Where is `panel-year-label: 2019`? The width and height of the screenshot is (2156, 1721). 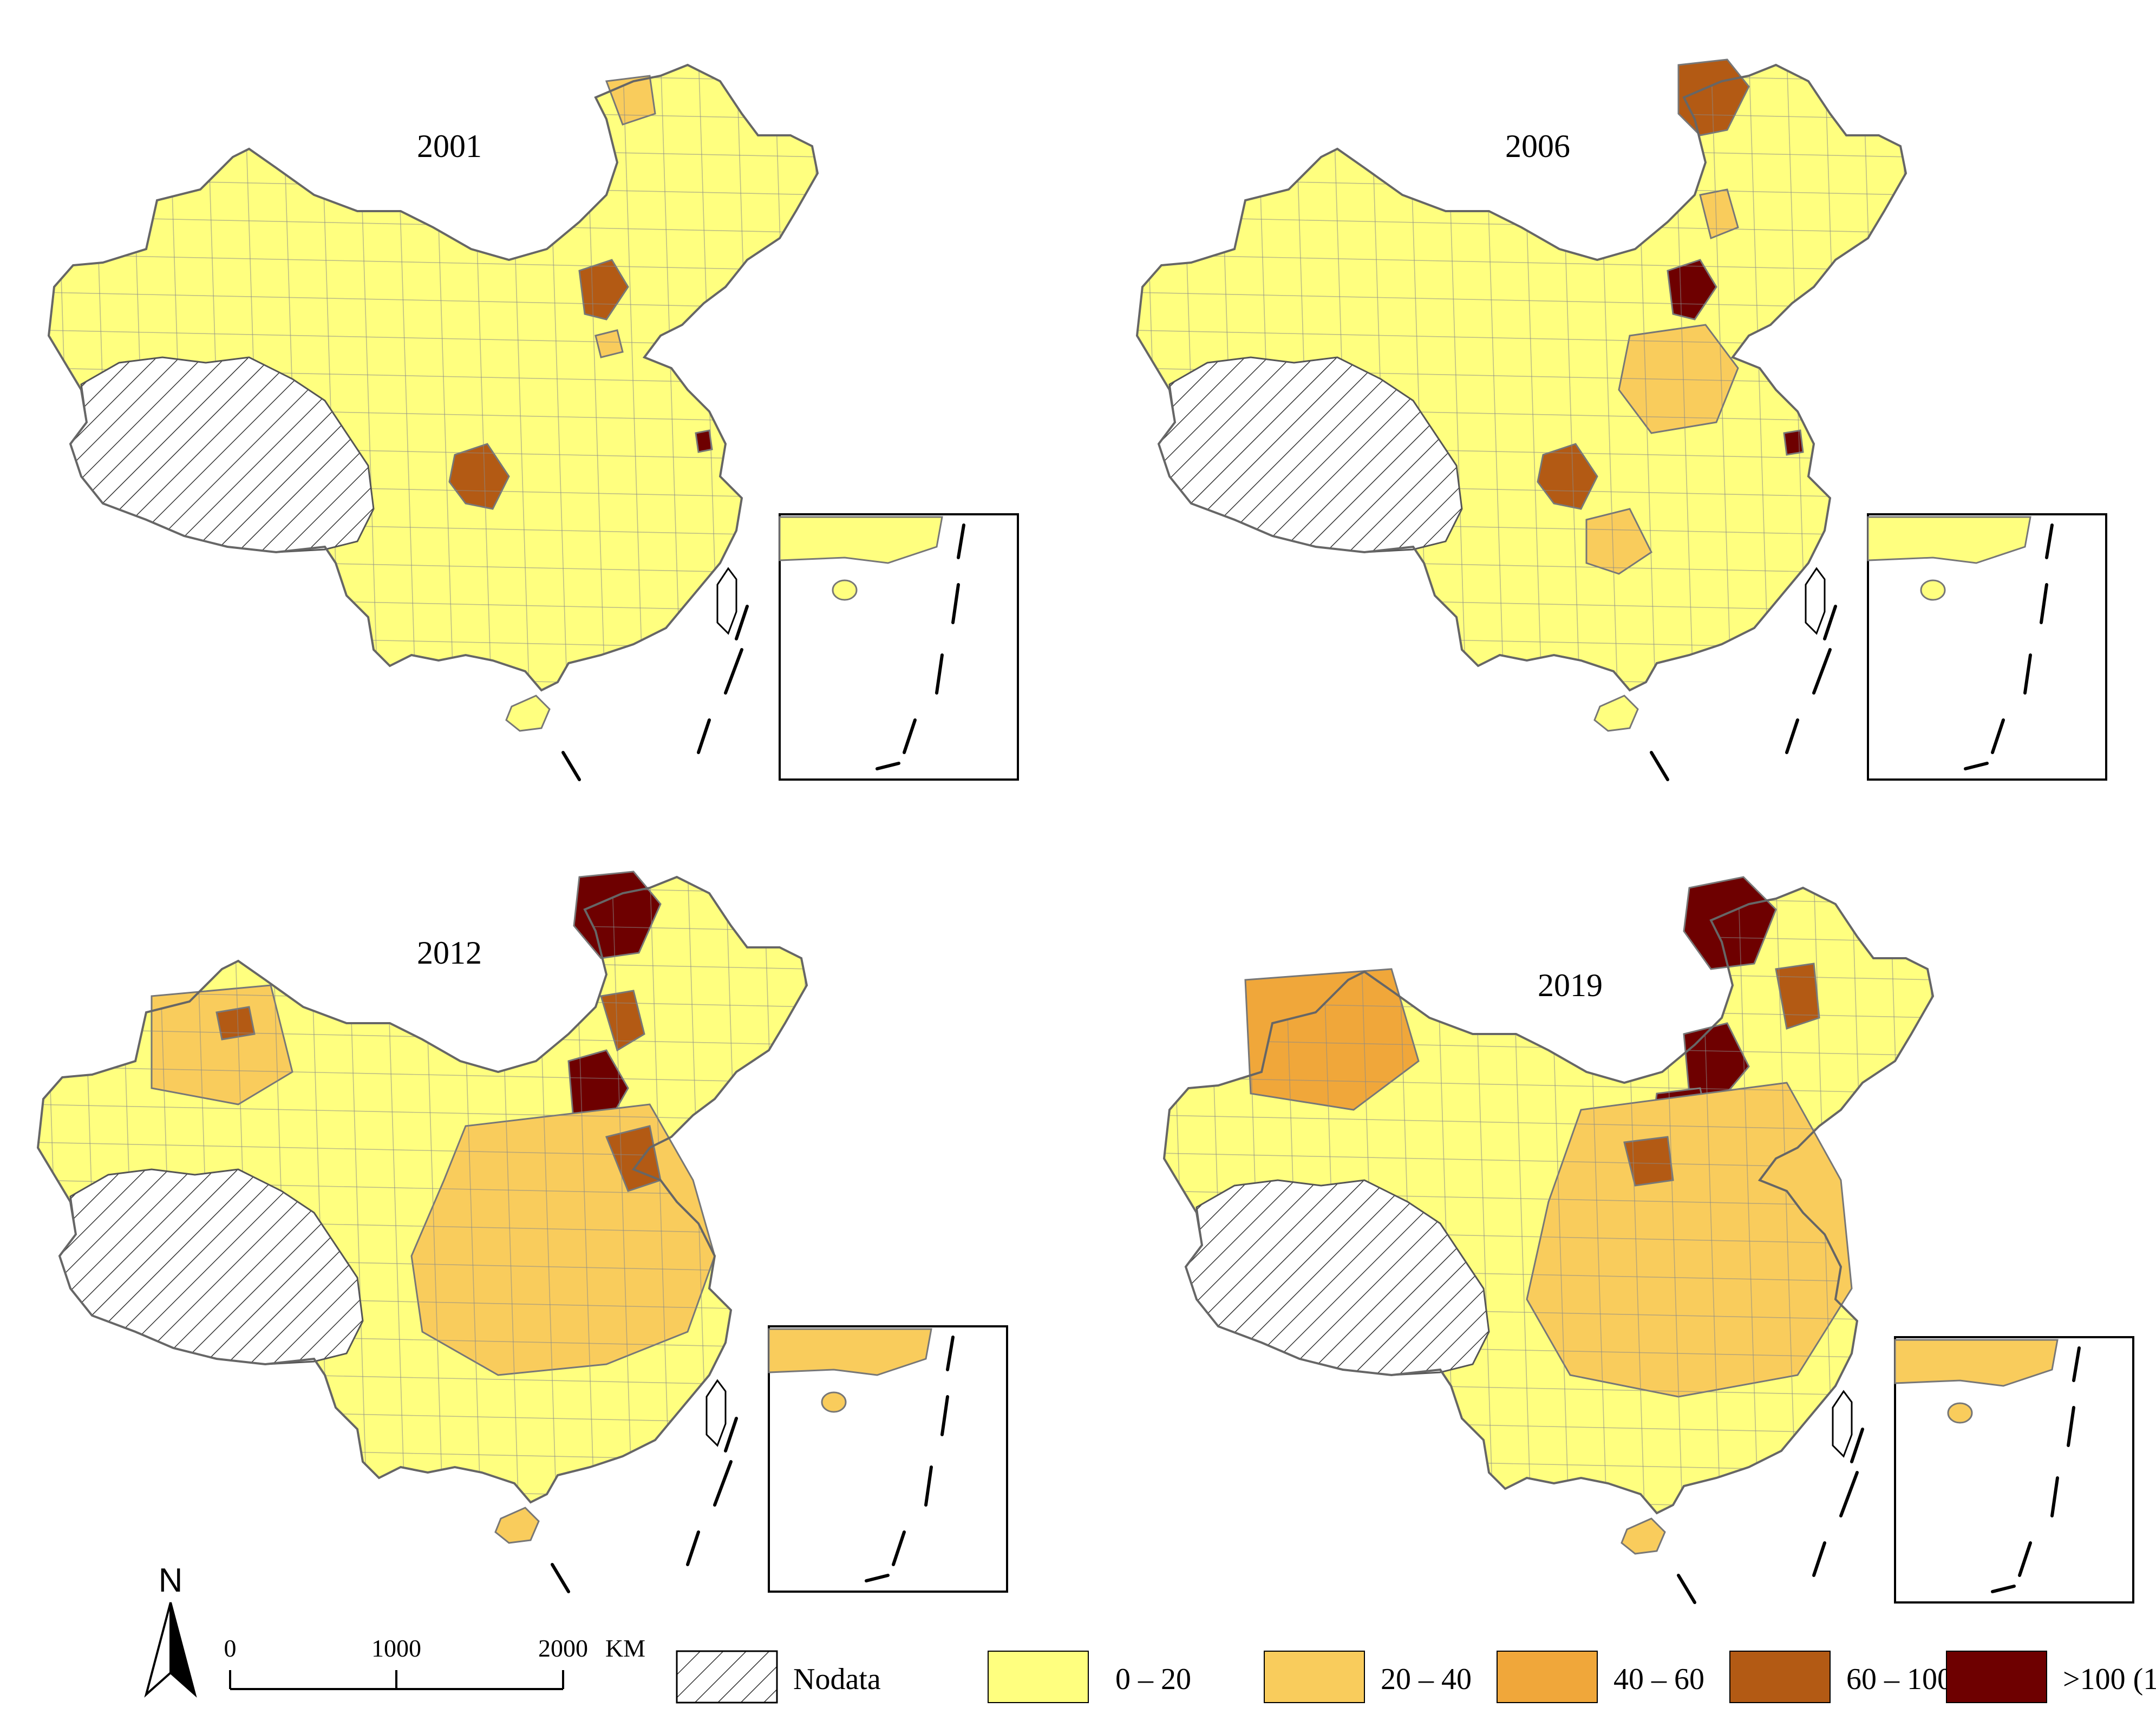
panel-year-label: 2019 is located at coordinates (1570, 985).